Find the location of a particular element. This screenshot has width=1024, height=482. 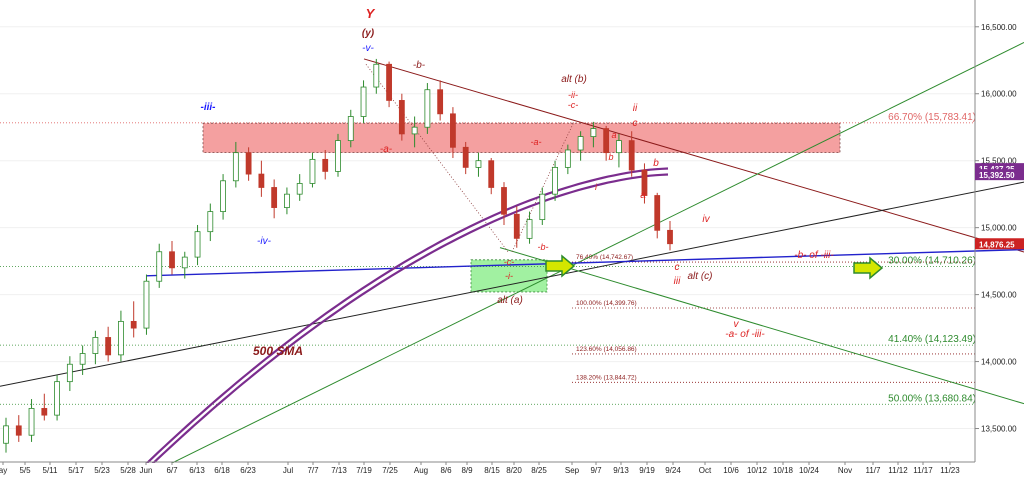

x-tick-label: 7/7 is located at coordinates (313, 470).